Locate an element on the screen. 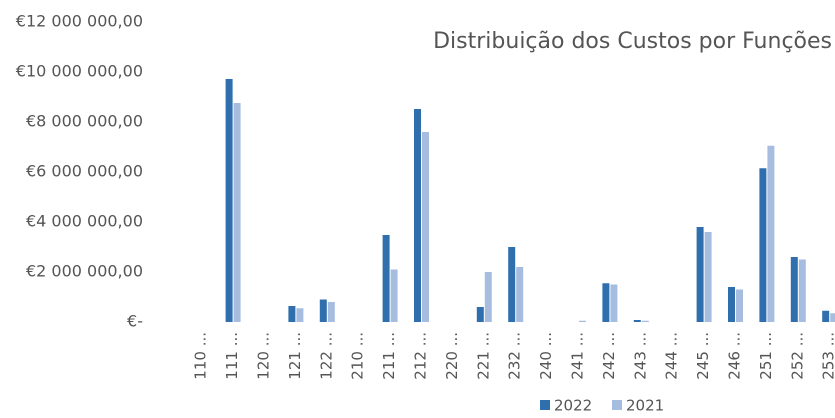 The height and width of the screenshot is (418, 835). y-tick-label: €8 000 000,00 is located at coordinates (84, 121).